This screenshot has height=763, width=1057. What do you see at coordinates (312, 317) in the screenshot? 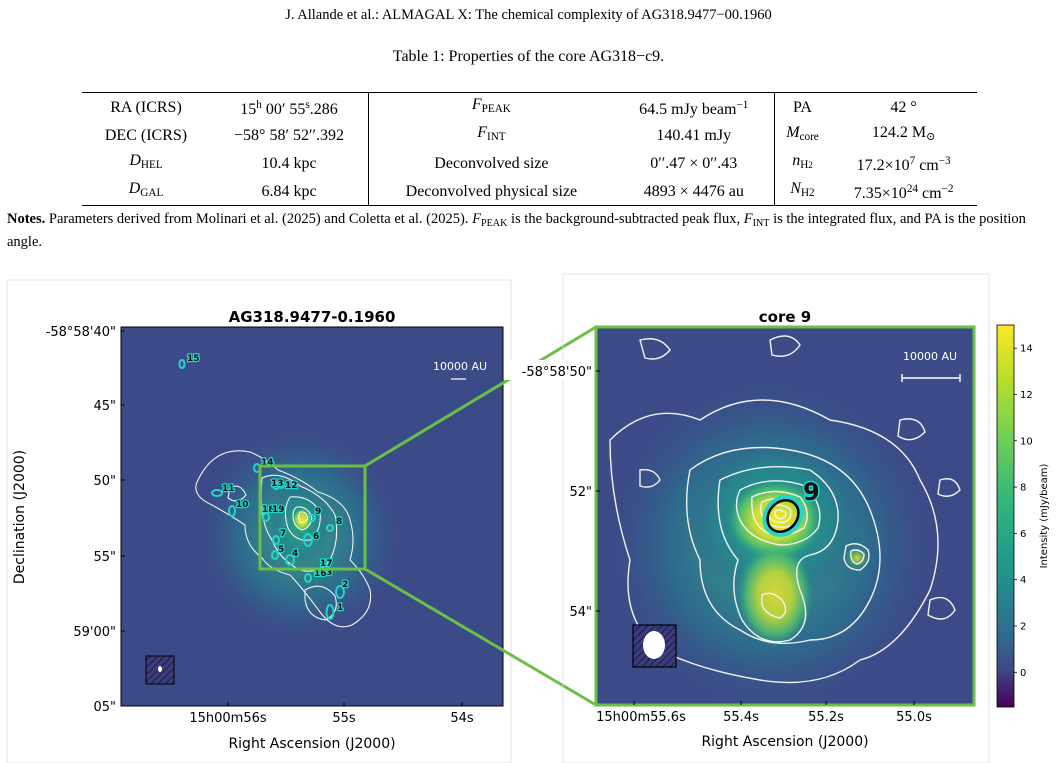
I see `left-panel-title: AG318.9477-0.1960` at bounding box center [312, 317].